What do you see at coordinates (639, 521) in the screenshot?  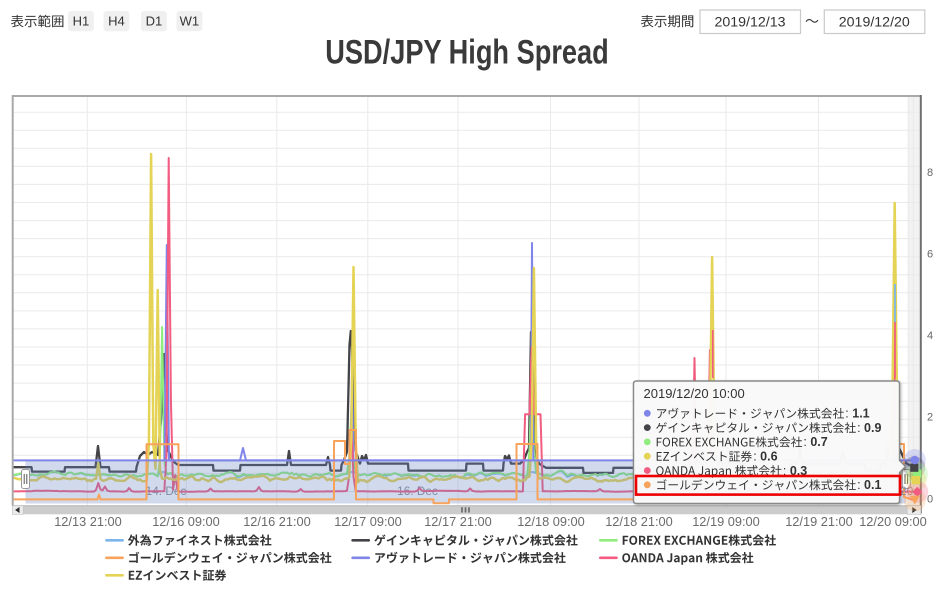 I see `svg-text: 12/18 21:00` at bounding box center [639, 521].